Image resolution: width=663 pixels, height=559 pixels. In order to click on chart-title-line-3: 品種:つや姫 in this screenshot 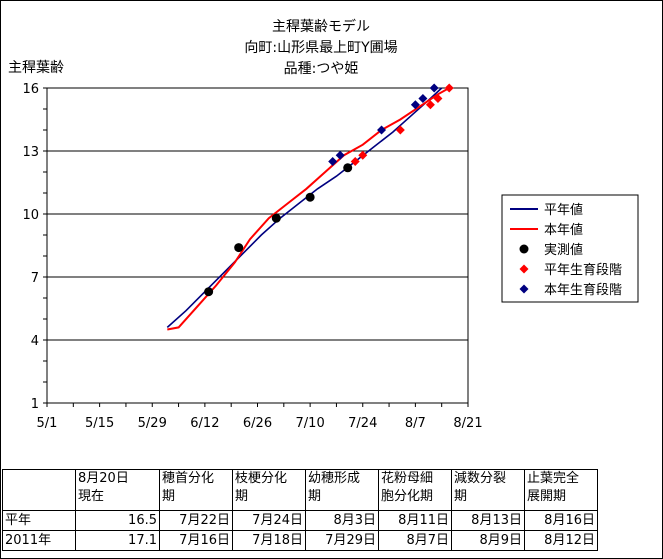, I will do `click(321, 69)`.